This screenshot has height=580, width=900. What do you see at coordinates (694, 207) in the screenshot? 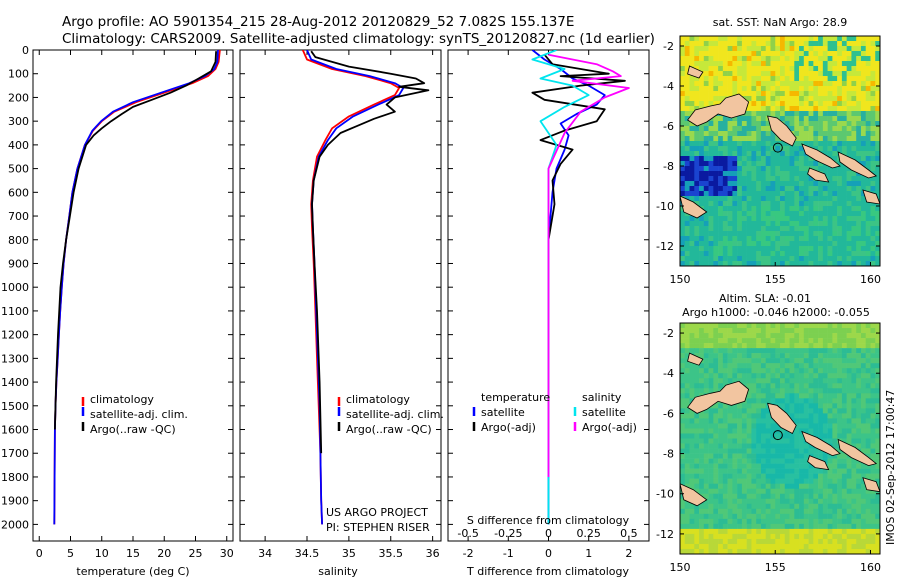
I see `island-land` at bounding box center [694, 207].